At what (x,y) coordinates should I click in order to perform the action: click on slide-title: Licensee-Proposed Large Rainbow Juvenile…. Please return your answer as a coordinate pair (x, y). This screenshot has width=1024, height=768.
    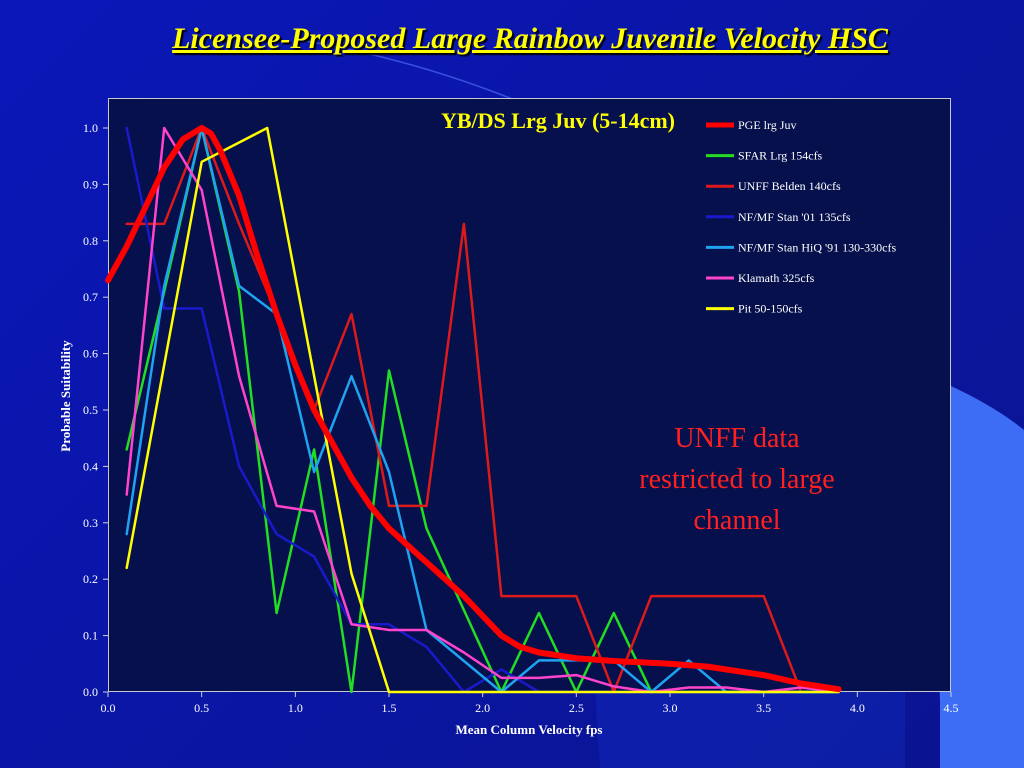
    Looking at the image, I should click on (530, 38).